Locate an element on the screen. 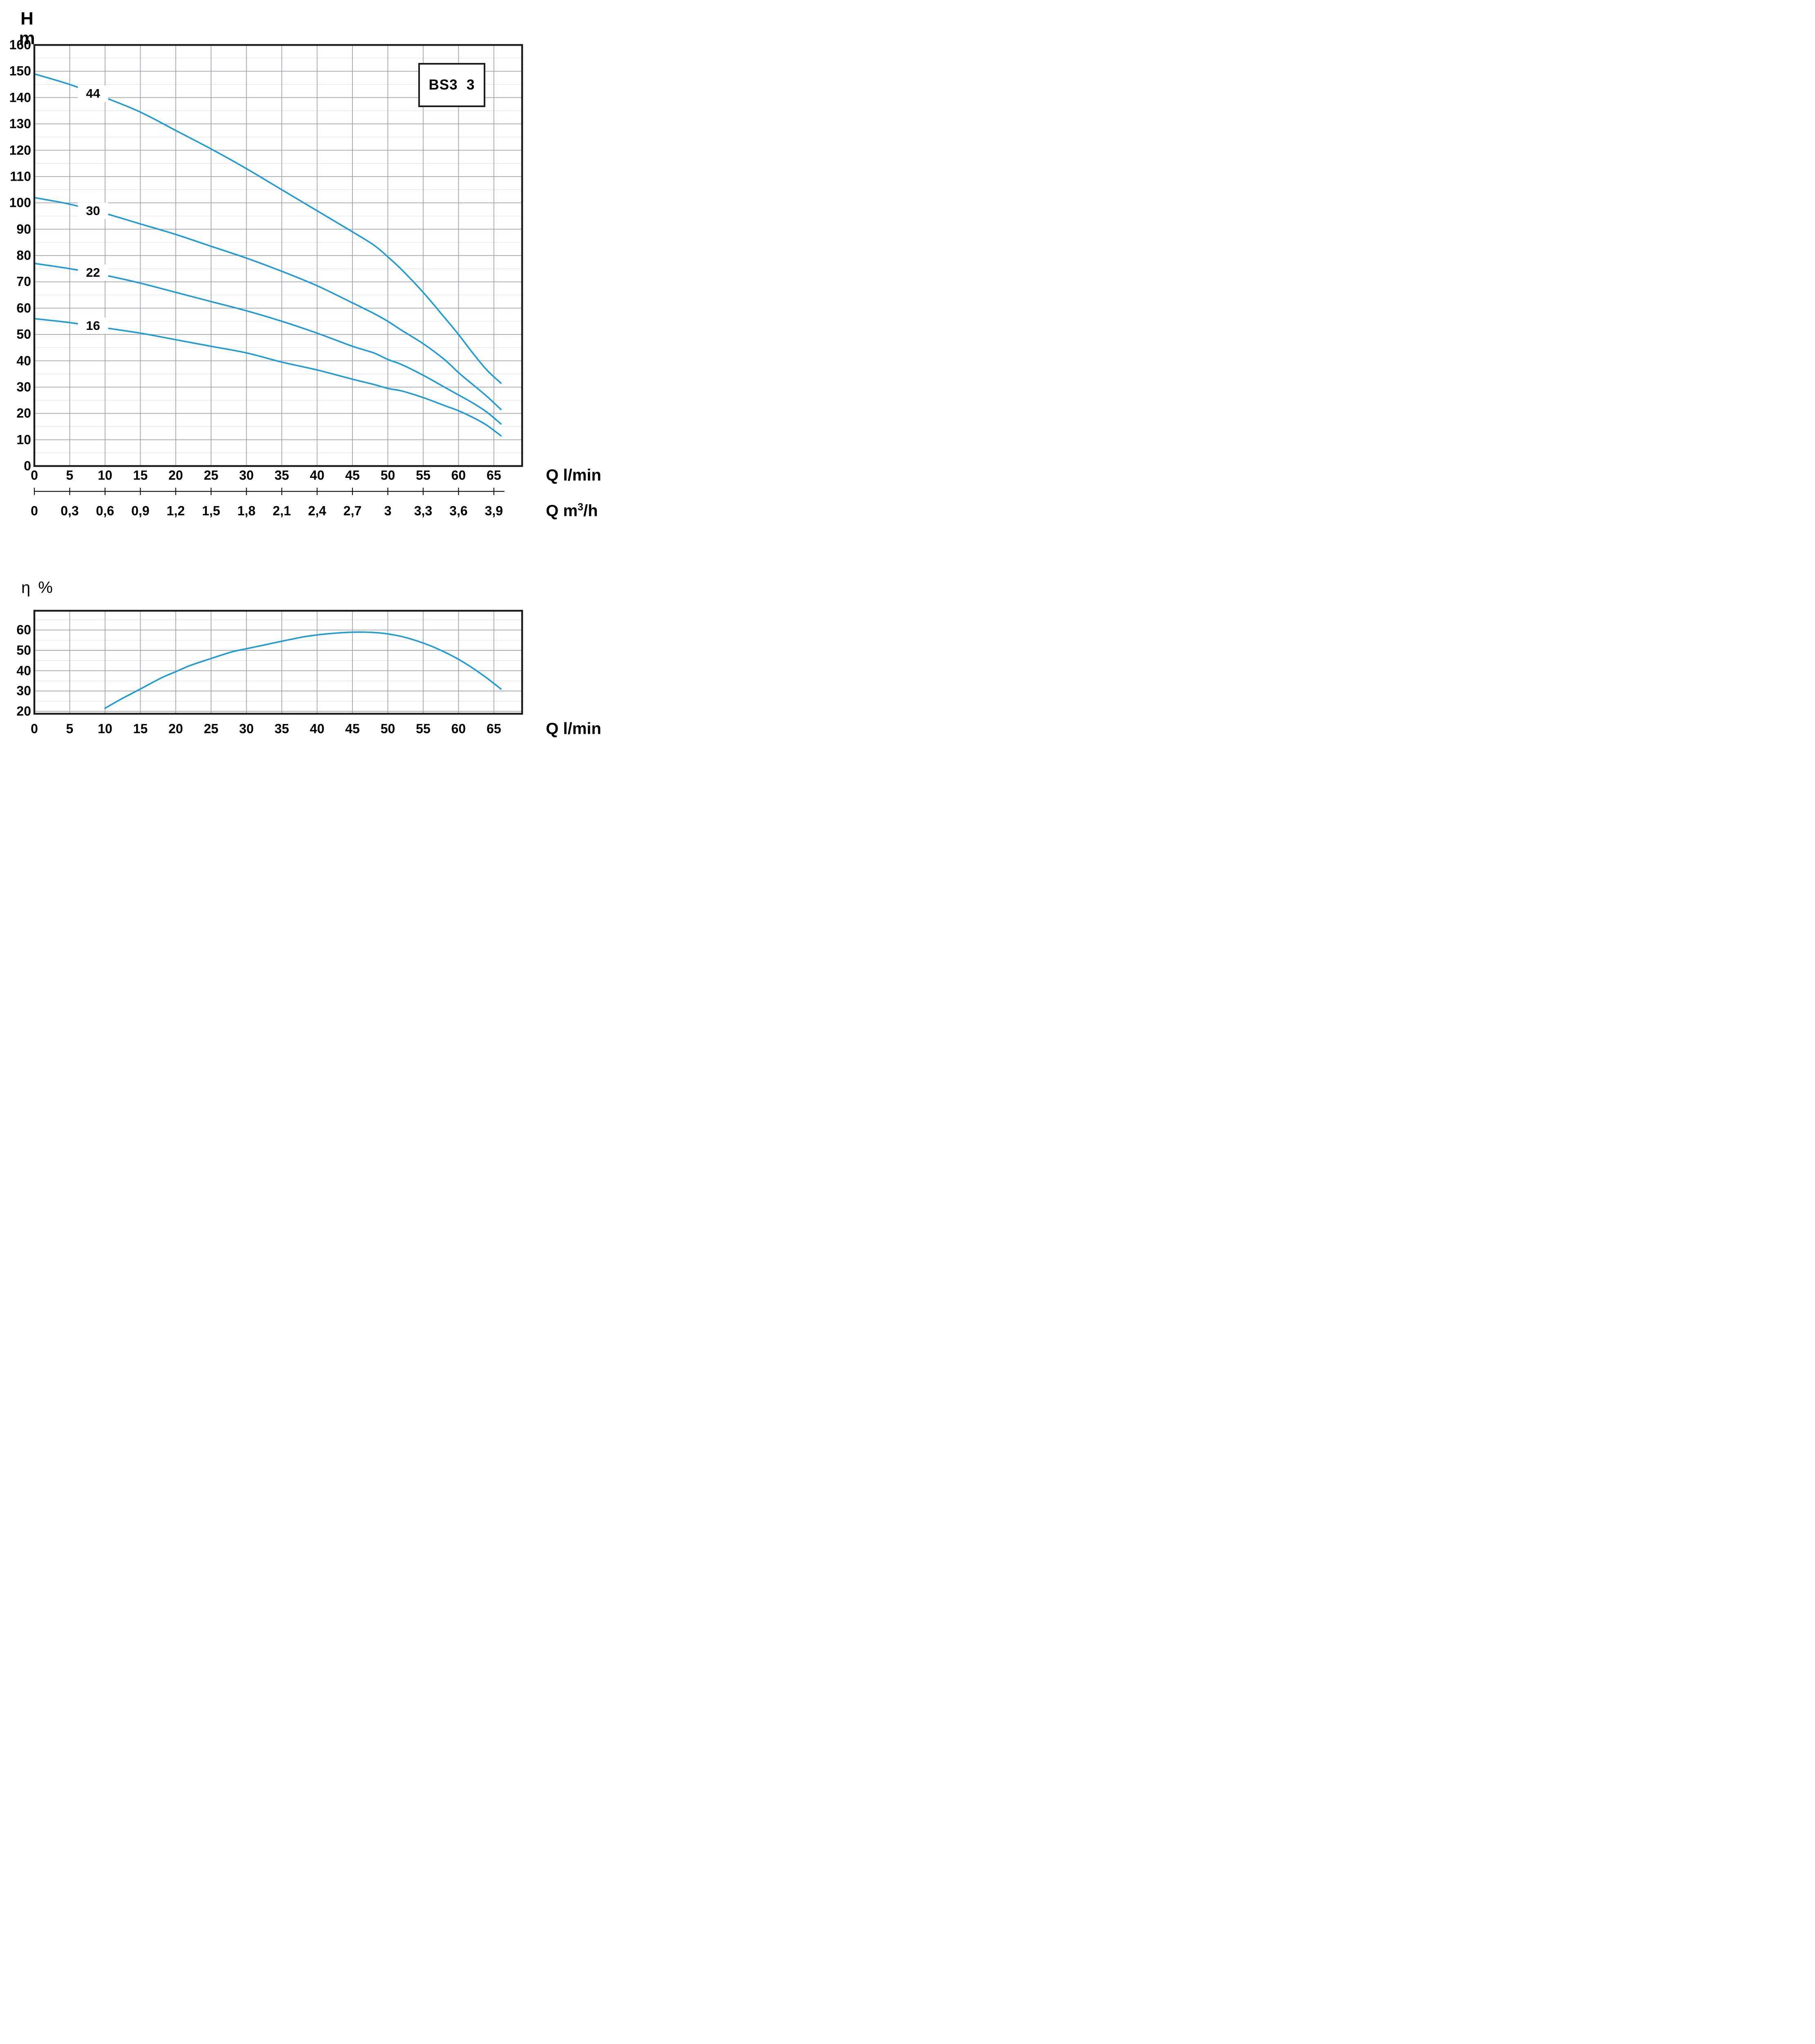 This screenshot has width=1815, height=2044. eff-x-tick-10: 10 is located at coordinates (105, 729).